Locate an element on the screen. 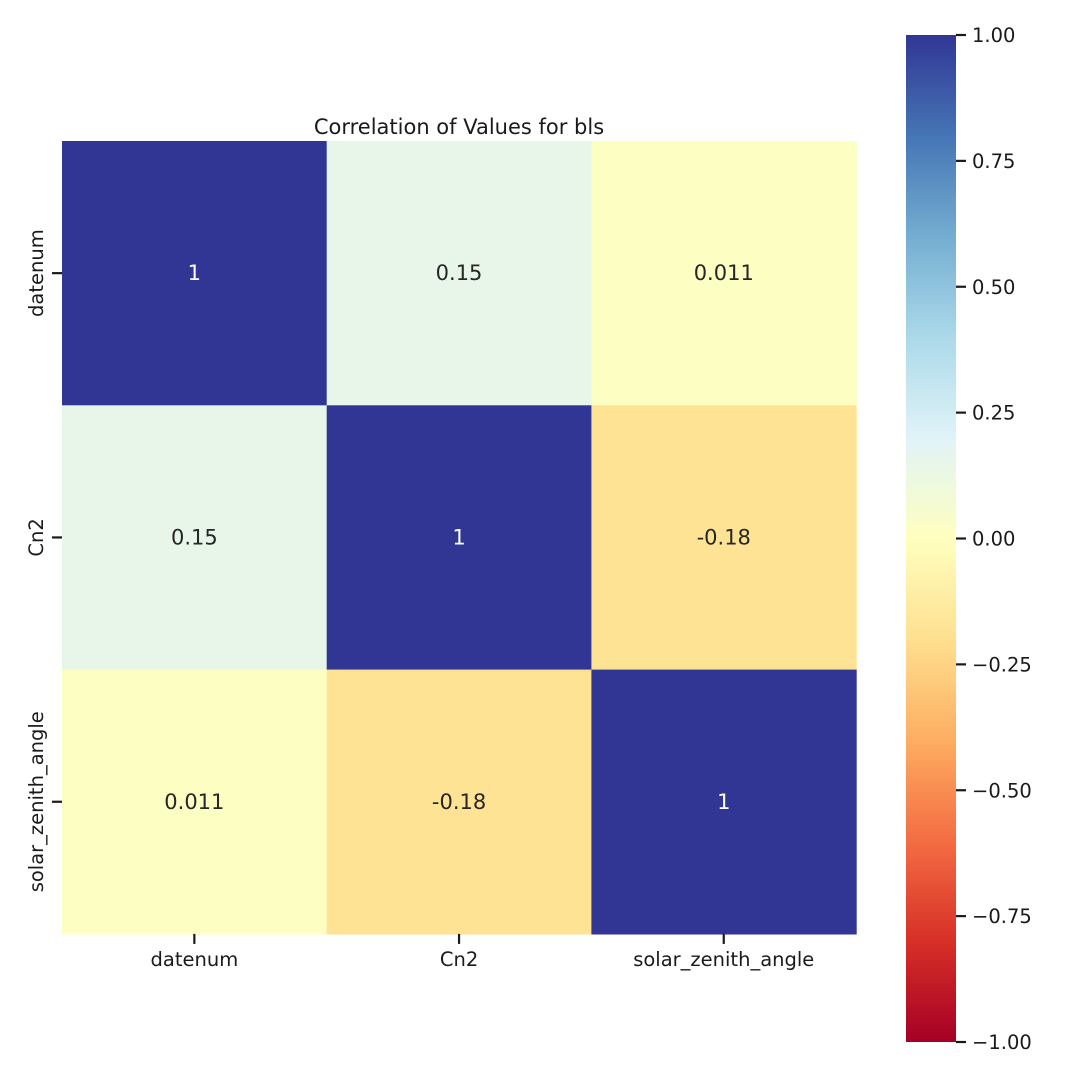  cell-value-label-r0-c2: 0.011 is located at coordinates (724, 273).